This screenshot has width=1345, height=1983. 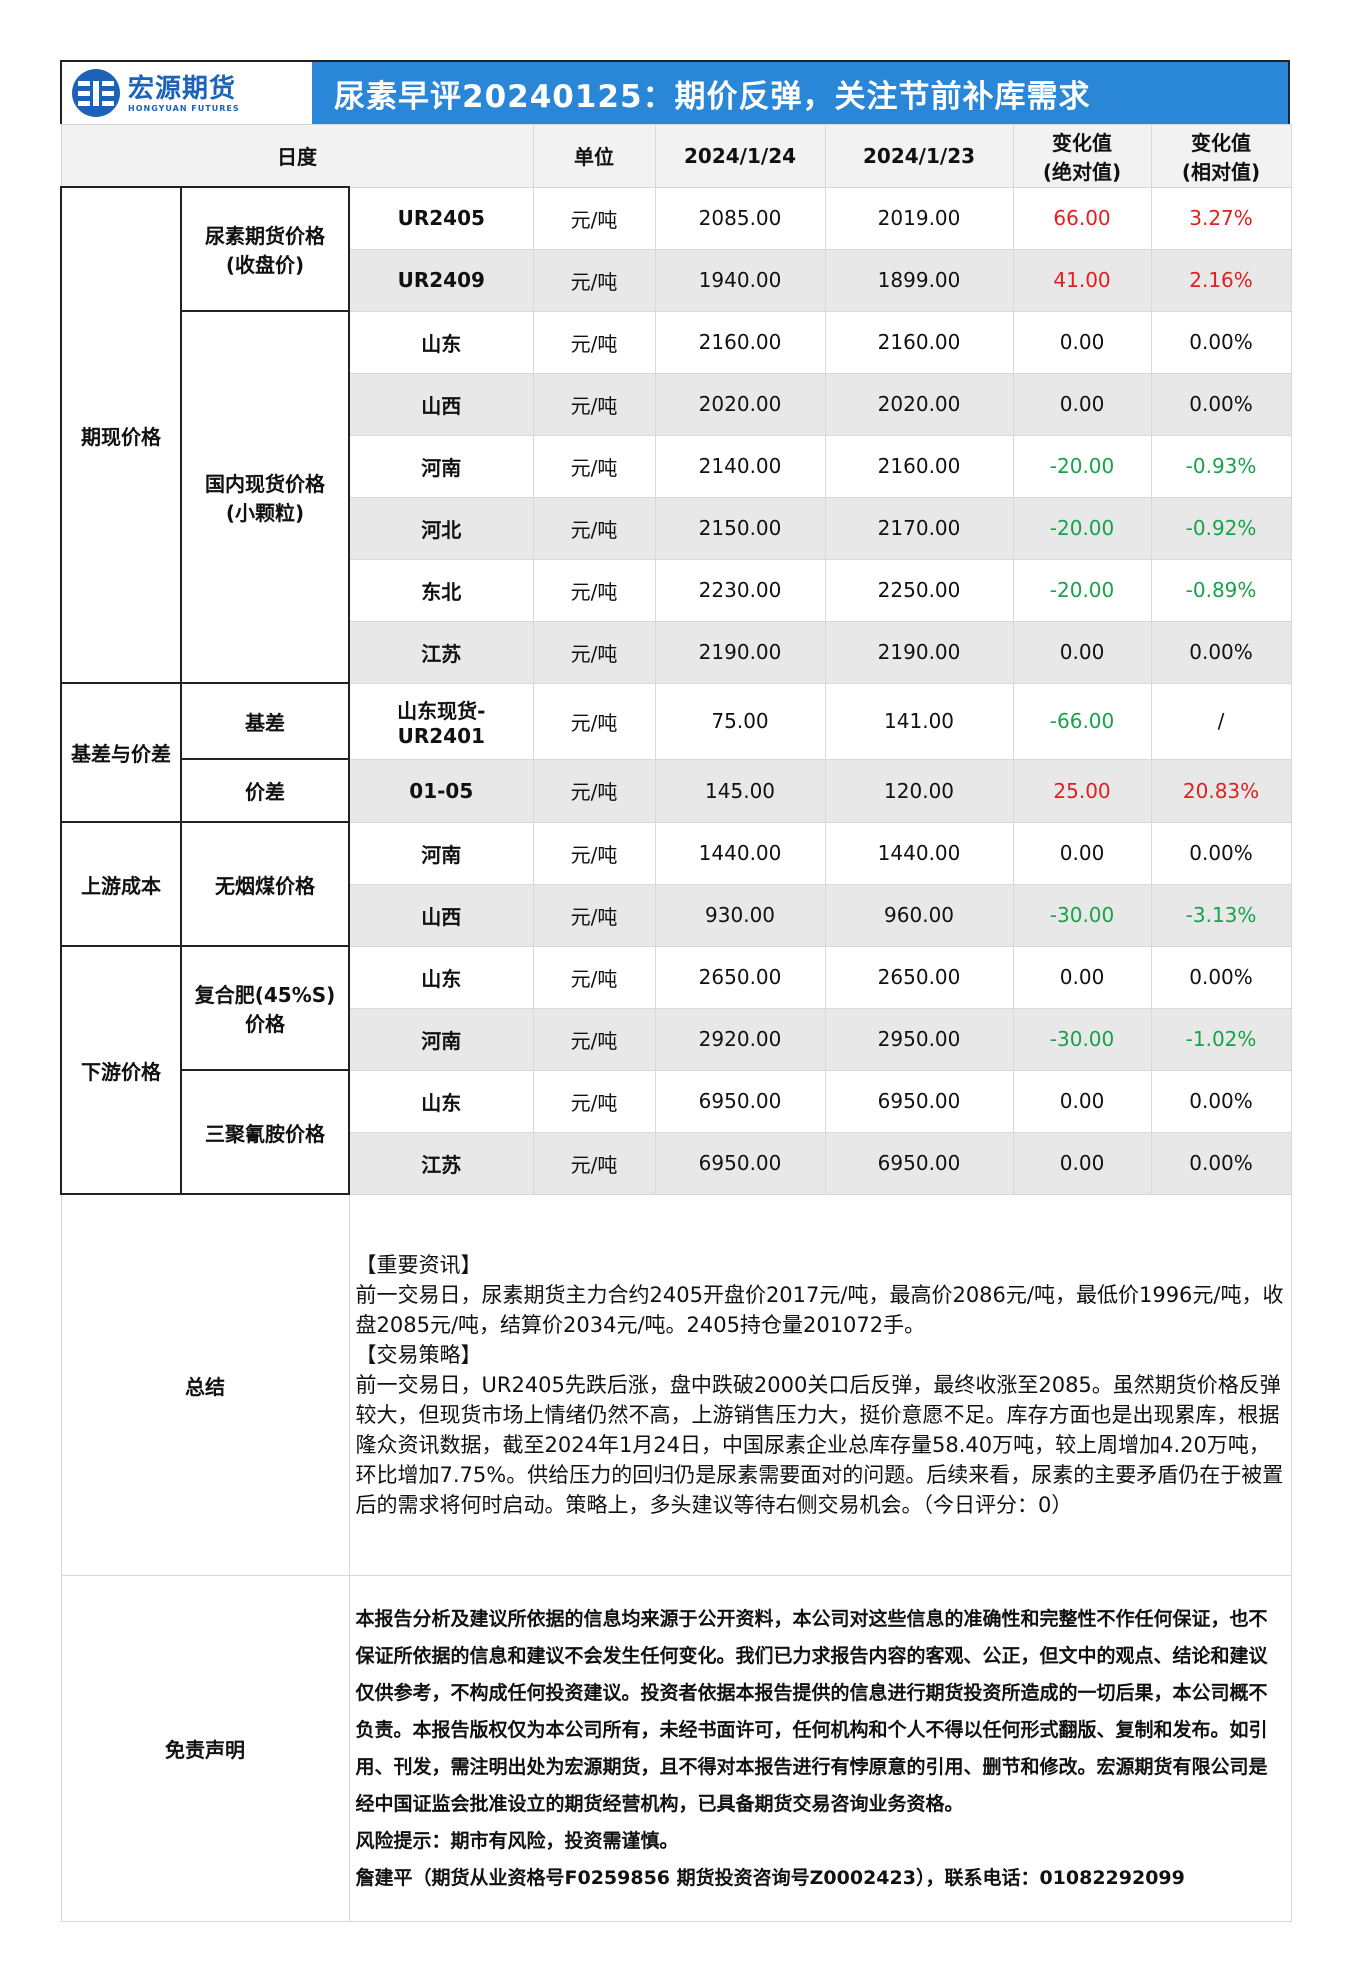 What do you see at coordinates (740, 466) in the screenshot?
I see `row-value-date1: 2140.00` at bounding box center [740, 466].